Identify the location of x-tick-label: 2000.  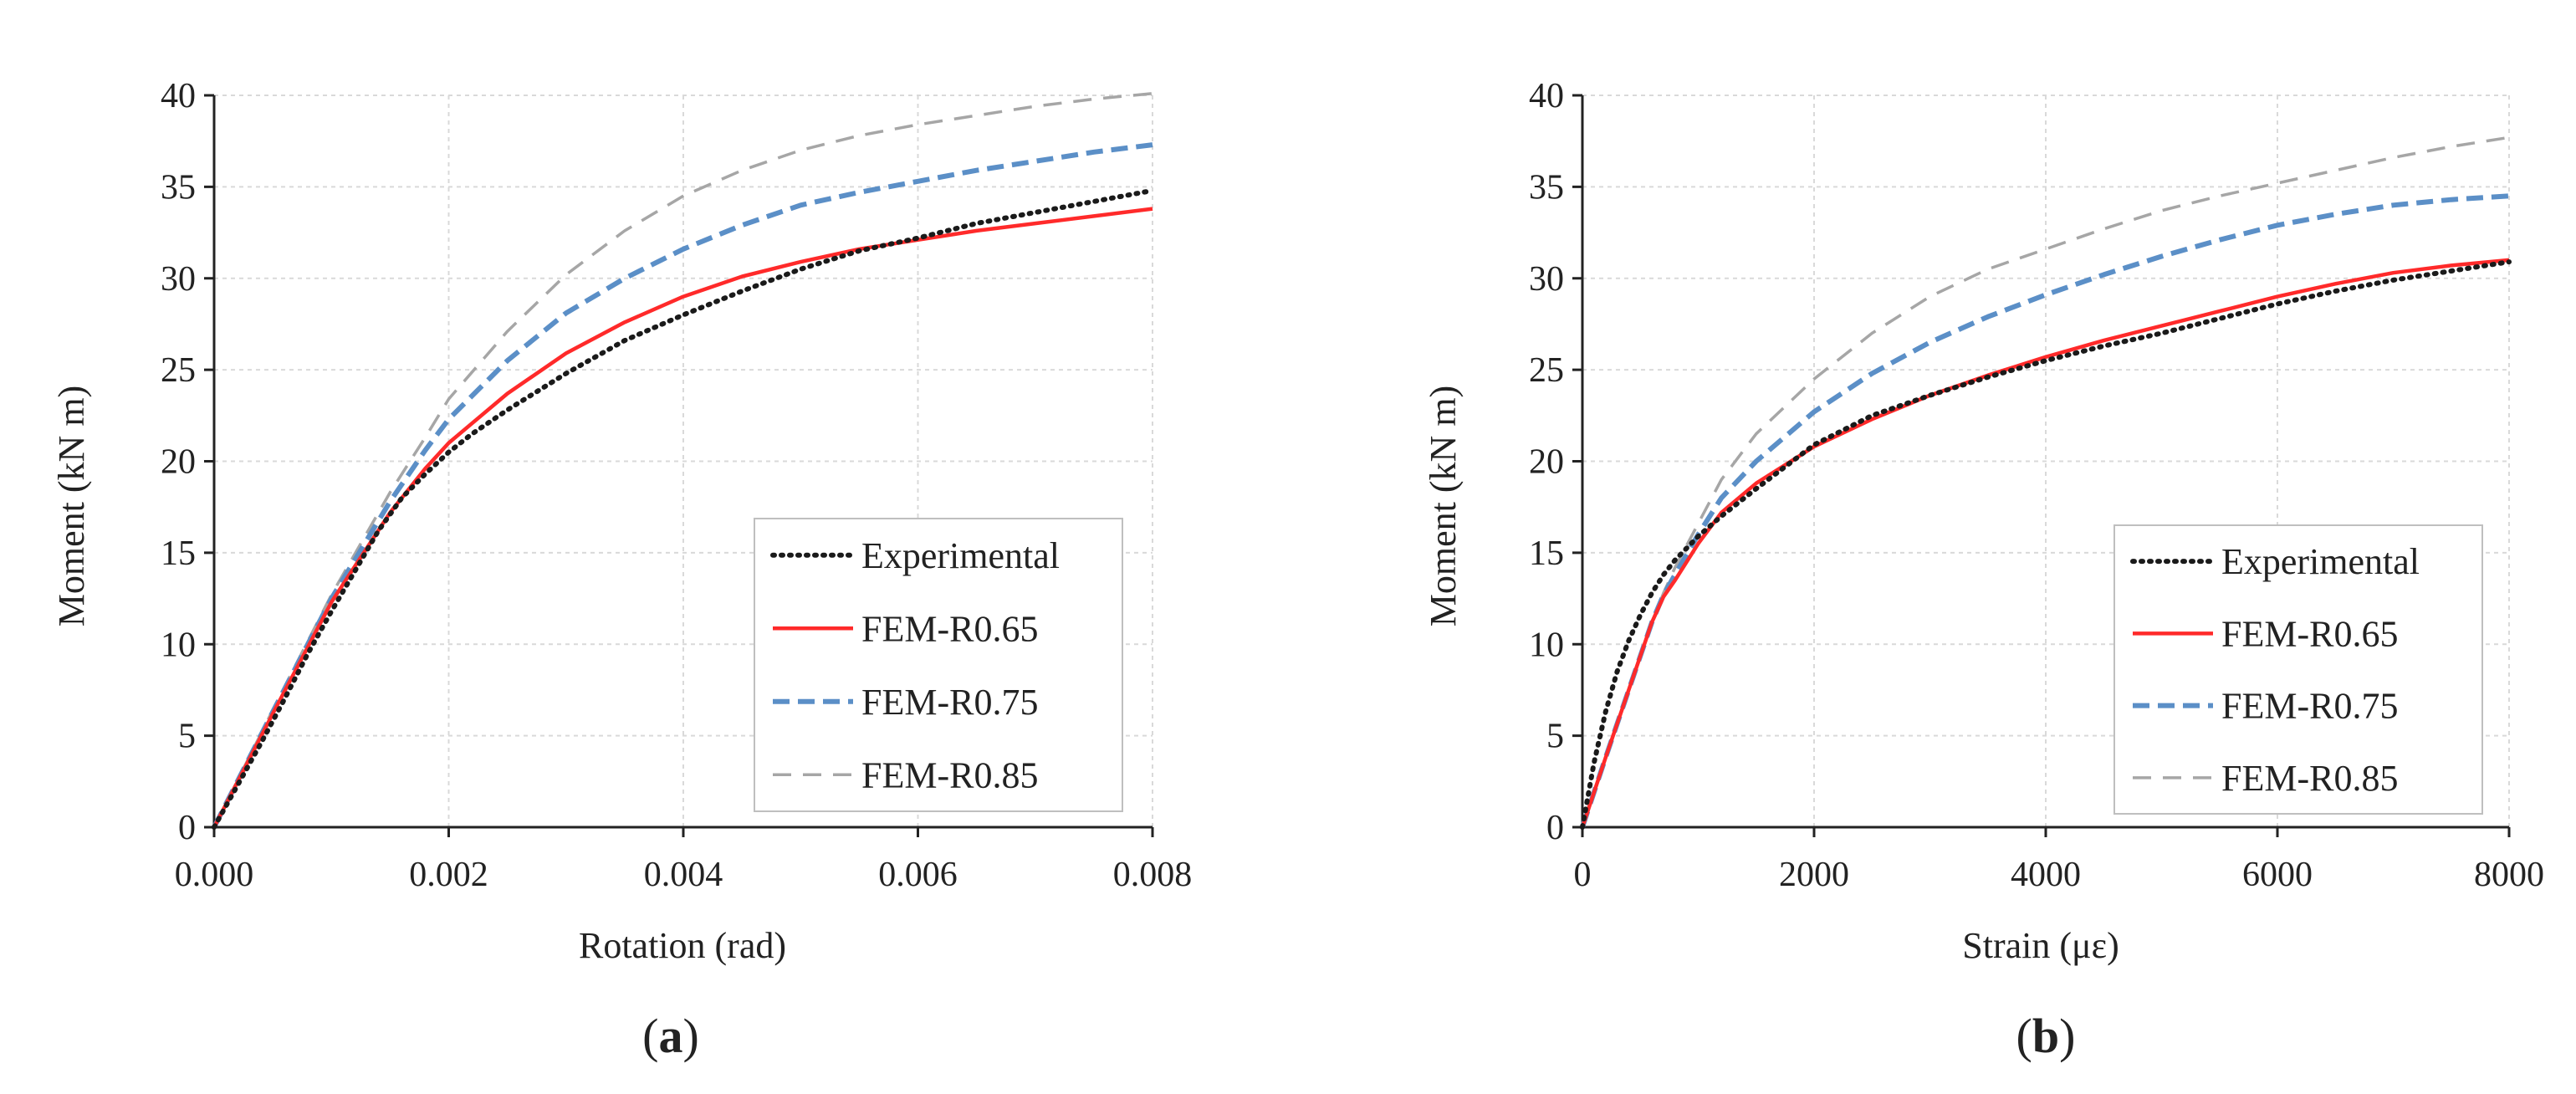
(1814, 875).